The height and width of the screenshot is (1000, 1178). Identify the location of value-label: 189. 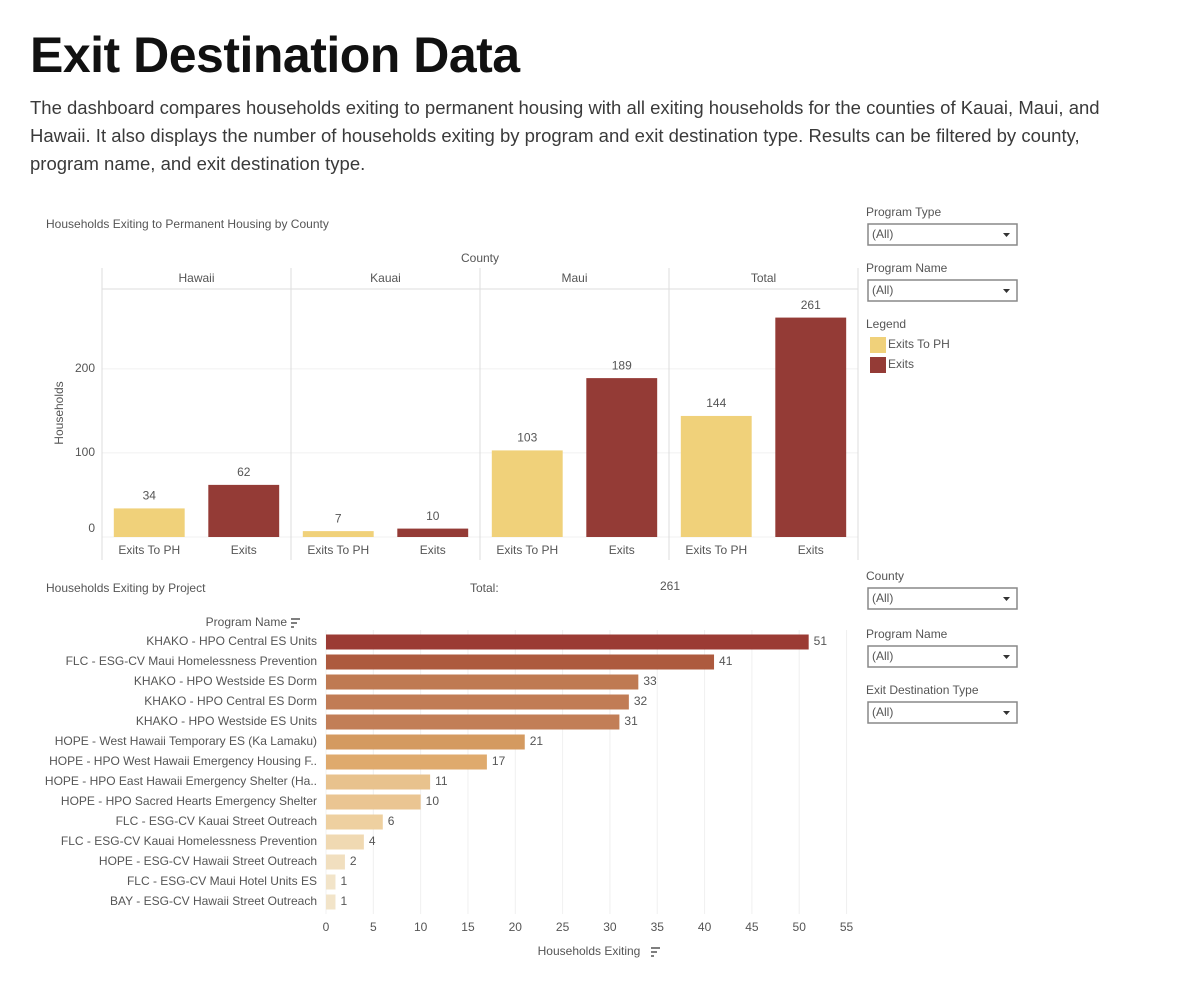
(622, 365).